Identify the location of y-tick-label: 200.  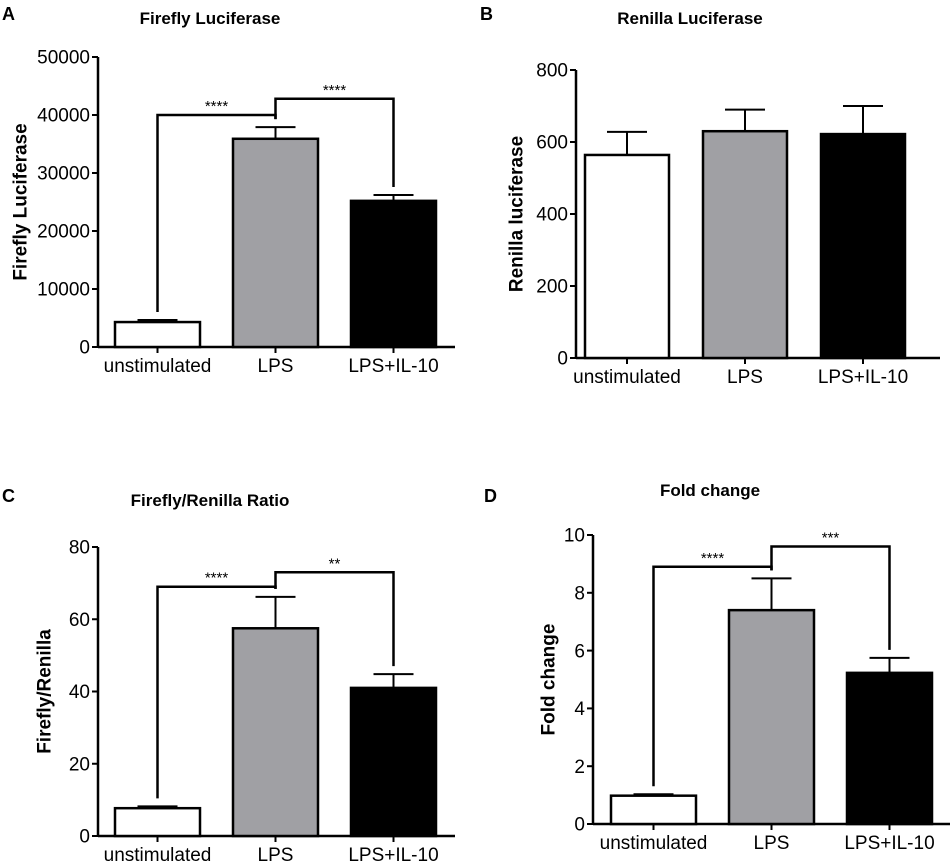
(552, 287).